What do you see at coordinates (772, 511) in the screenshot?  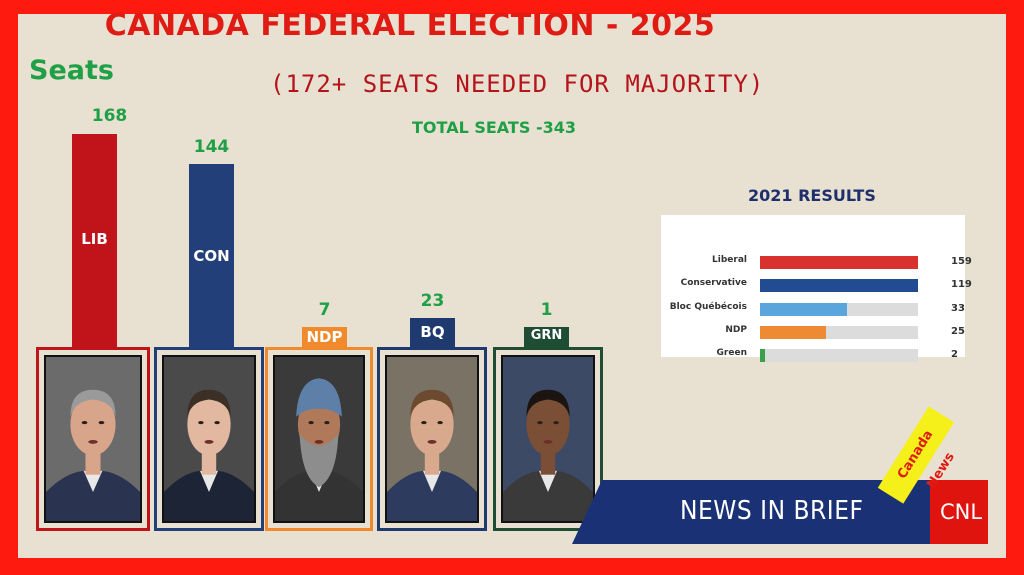 I see `news-banner-text: NEWS IN BRIEF` at bounding box center [772, 511].